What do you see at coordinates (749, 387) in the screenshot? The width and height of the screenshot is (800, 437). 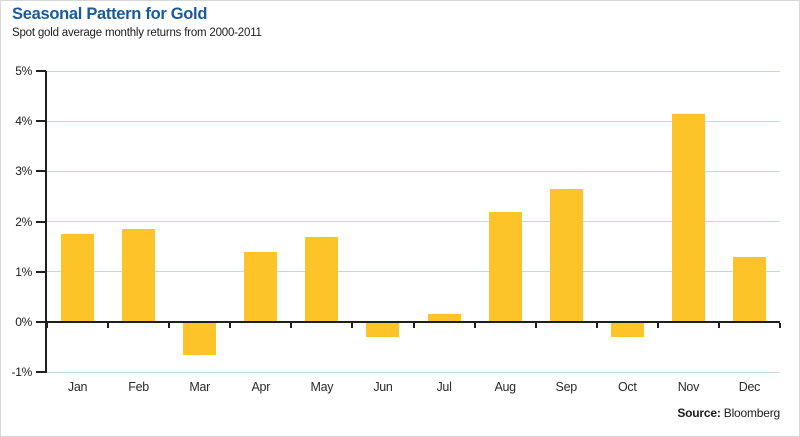 I see `x-tick-label: Dec` at bounding box center [749, 387].